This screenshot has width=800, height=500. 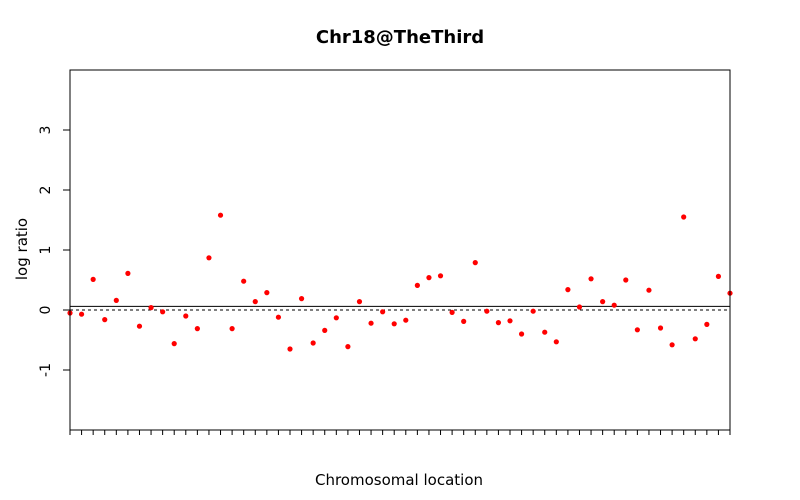 What do you see at coordinates (400, 432) in the screenshot?
I see `x-axis` at bounding box center [400, 432].